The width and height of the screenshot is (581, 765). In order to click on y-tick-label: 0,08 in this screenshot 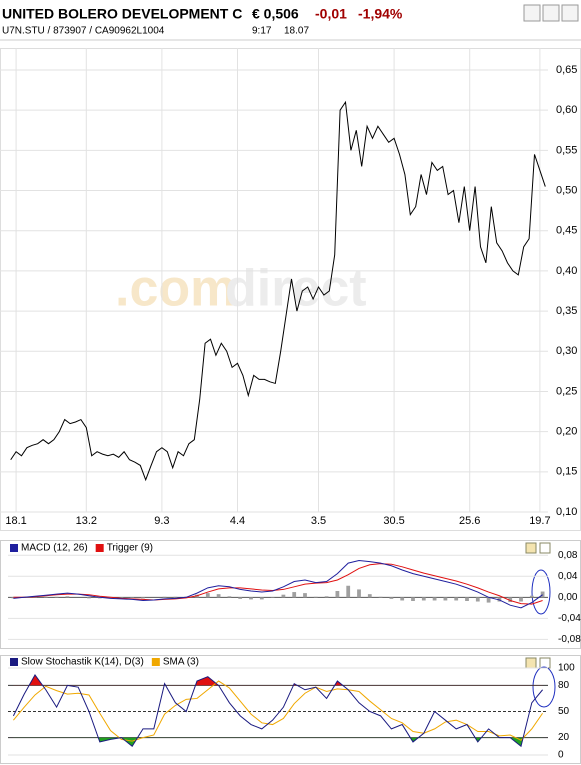, I will do `click(568, 555)`.